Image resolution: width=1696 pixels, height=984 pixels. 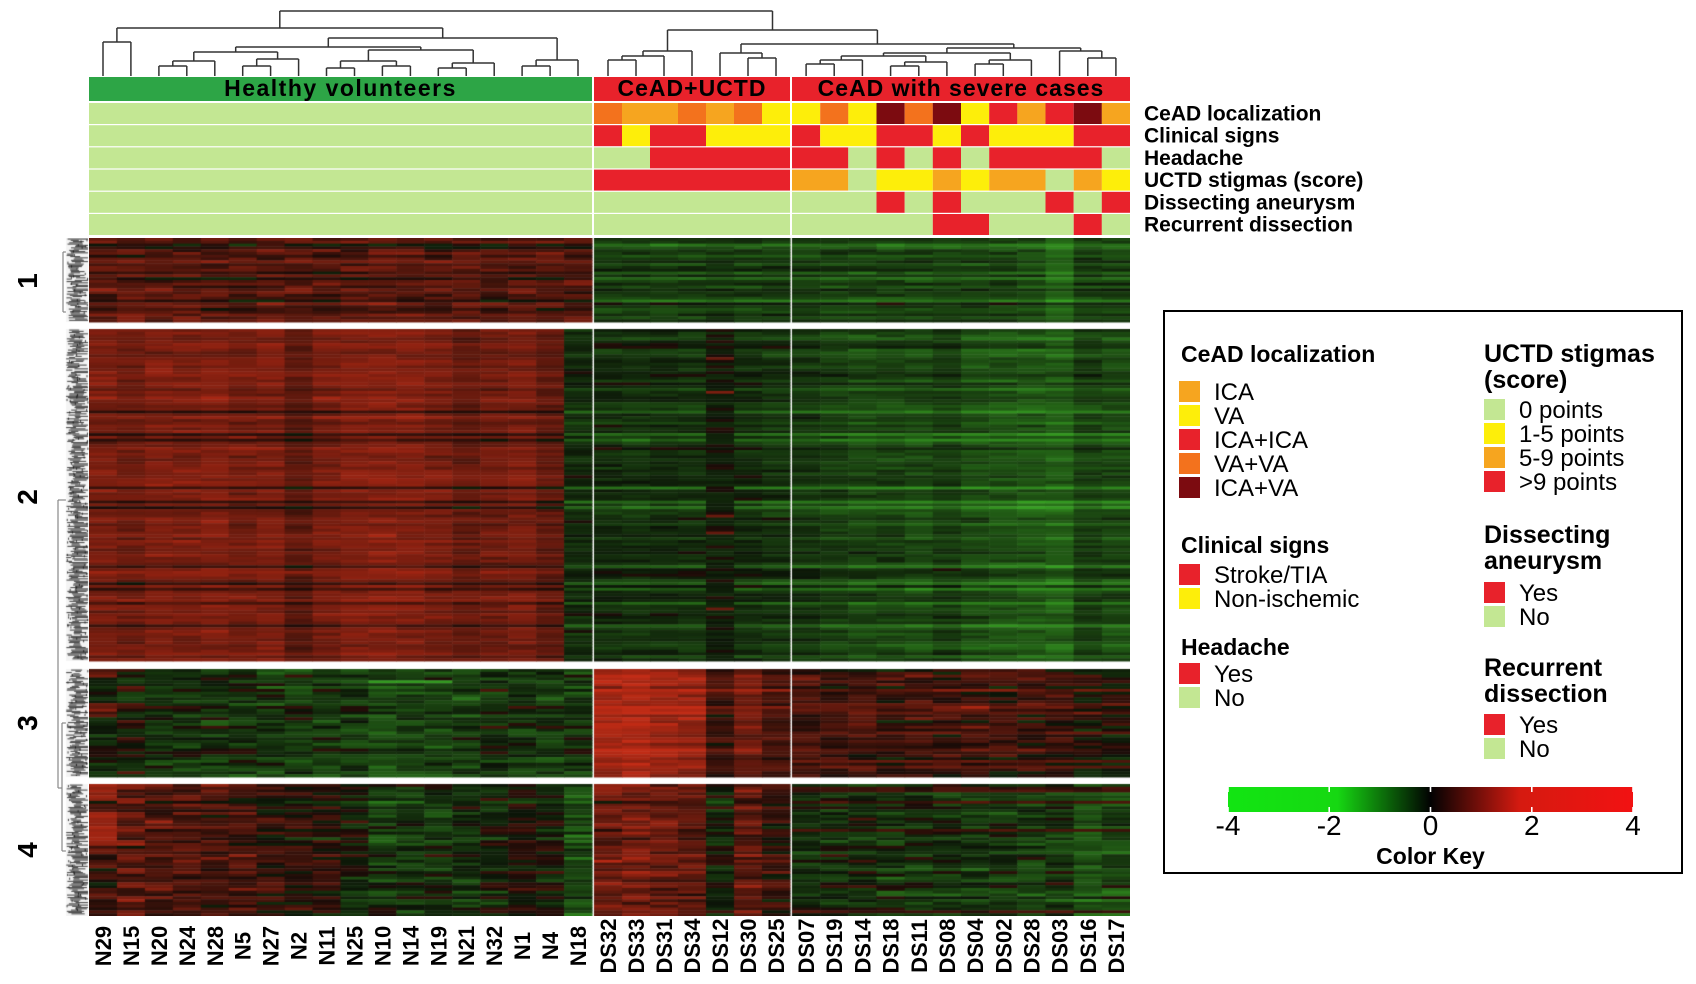 I want to click on svg-text: Dissecting, so click(x=1547, y=535).